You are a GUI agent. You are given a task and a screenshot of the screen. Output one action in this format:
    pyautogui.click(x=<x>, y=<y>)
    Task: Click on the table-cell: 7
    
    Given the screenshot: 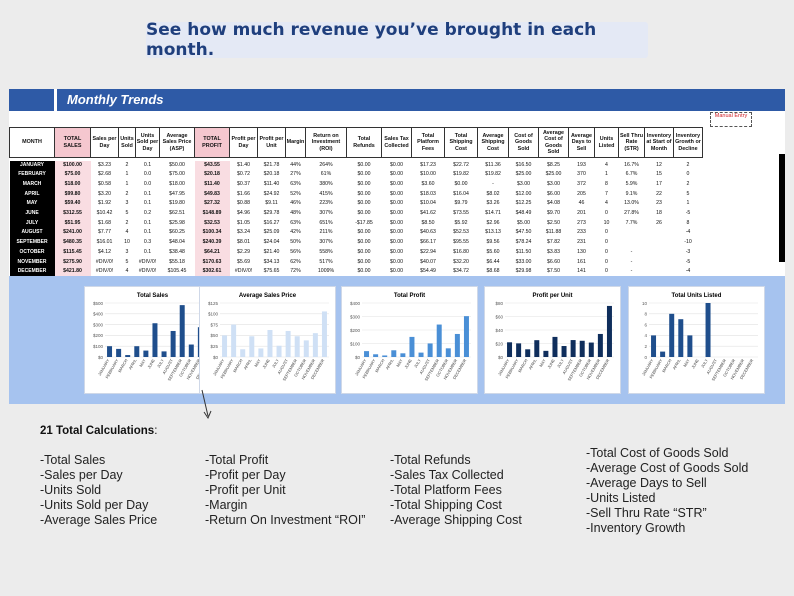 What is the action you would take?
    pyautogui.click(x=606, y=193)
    